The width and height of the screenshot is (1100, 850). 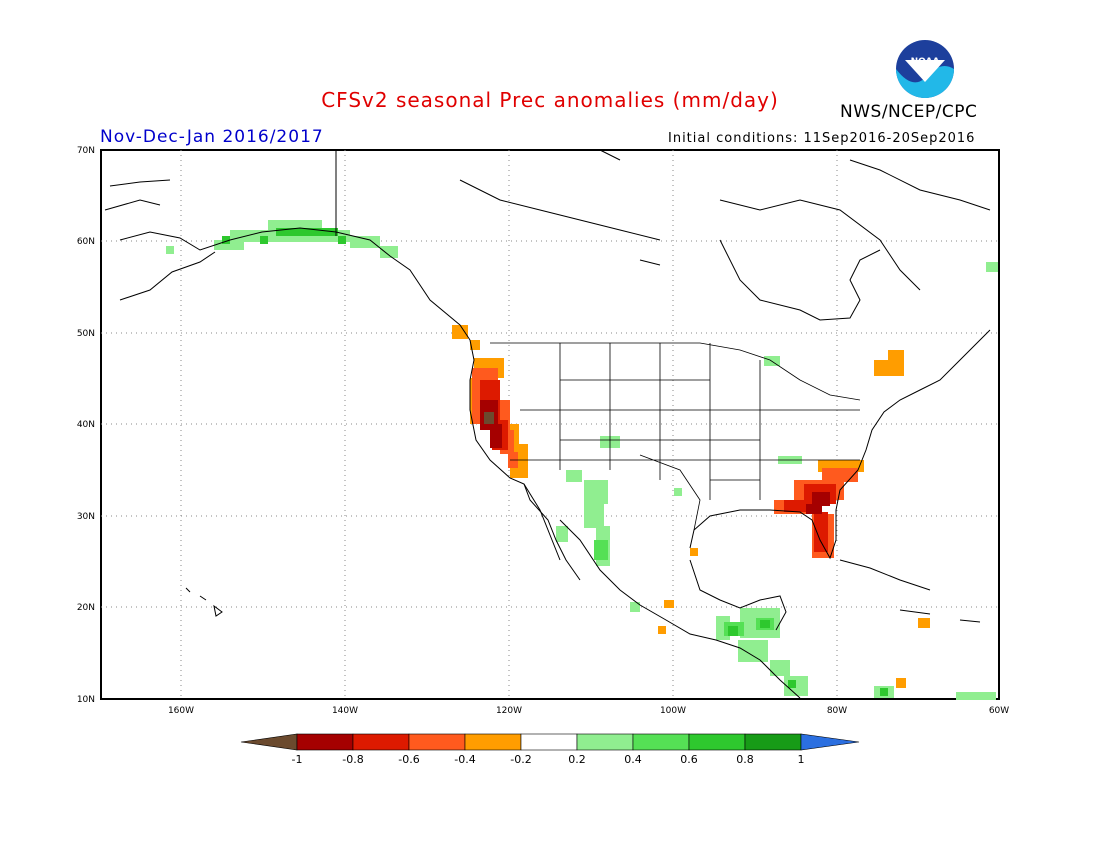 I want to click on colorbar: -1 -0.8 -0.6 -0.4 -0.2 0.2 0.4 0.6 0.8 1, so click(x=550, y=749).